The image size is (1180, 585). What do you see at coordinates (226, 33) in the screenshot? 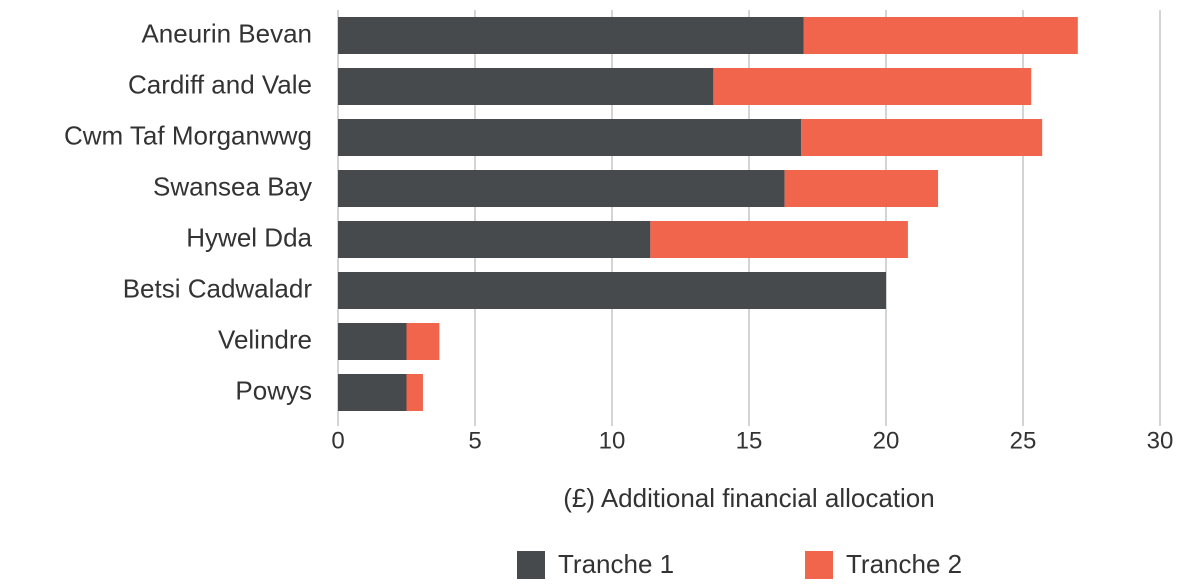
I see `y-tick-label: Aneurin Bevan` at bounding box center [226, 33].